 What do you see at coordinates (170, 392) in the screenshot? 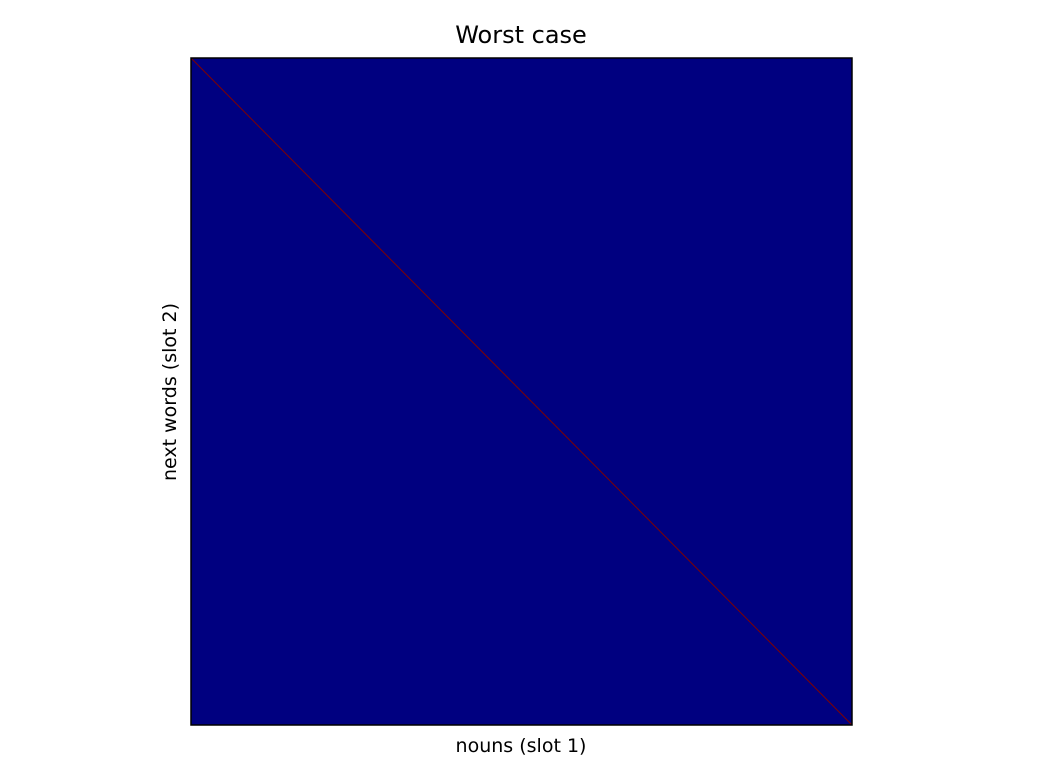
I see `y-axis-label: next words (slot 2)` at bounding box center [170, 392].